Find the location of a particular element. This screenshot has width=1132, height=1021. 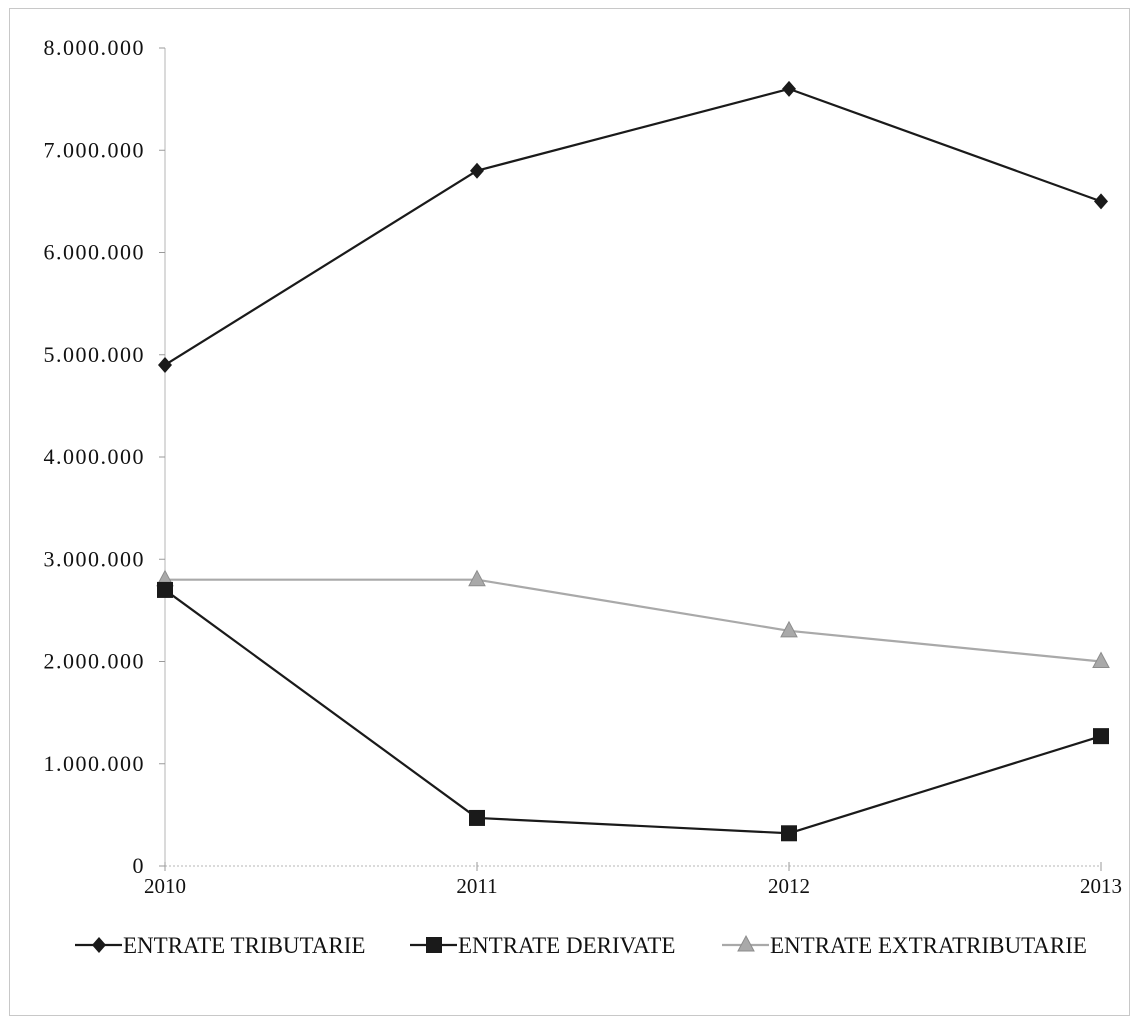

data-point-entrate-extratributarie-2013 is located at coordinates (1101, 659).